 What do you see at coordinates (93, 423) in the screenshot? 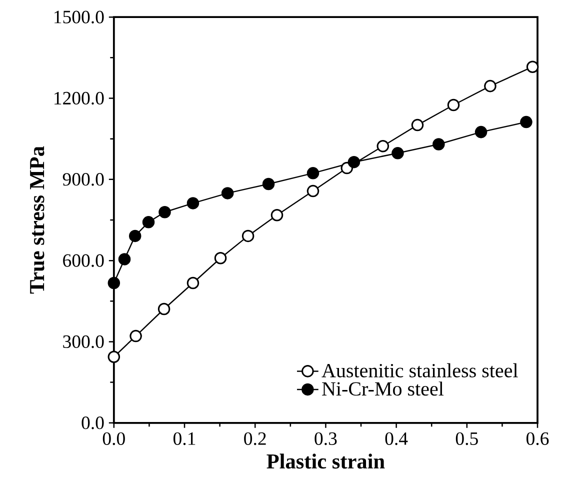
I see `y-tick-label: 0.0` at bounding box center [93, 423].